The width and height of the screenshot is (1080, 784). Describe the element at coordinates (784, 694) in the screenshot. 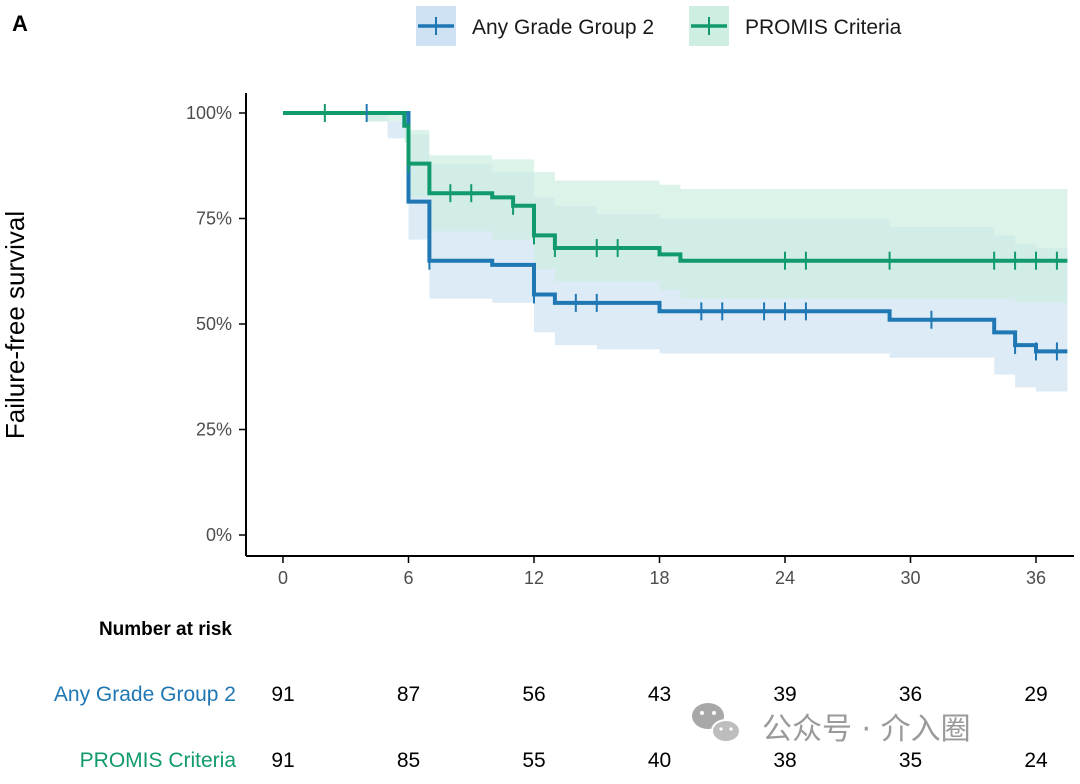

I see `risk-count: 39` at that location.